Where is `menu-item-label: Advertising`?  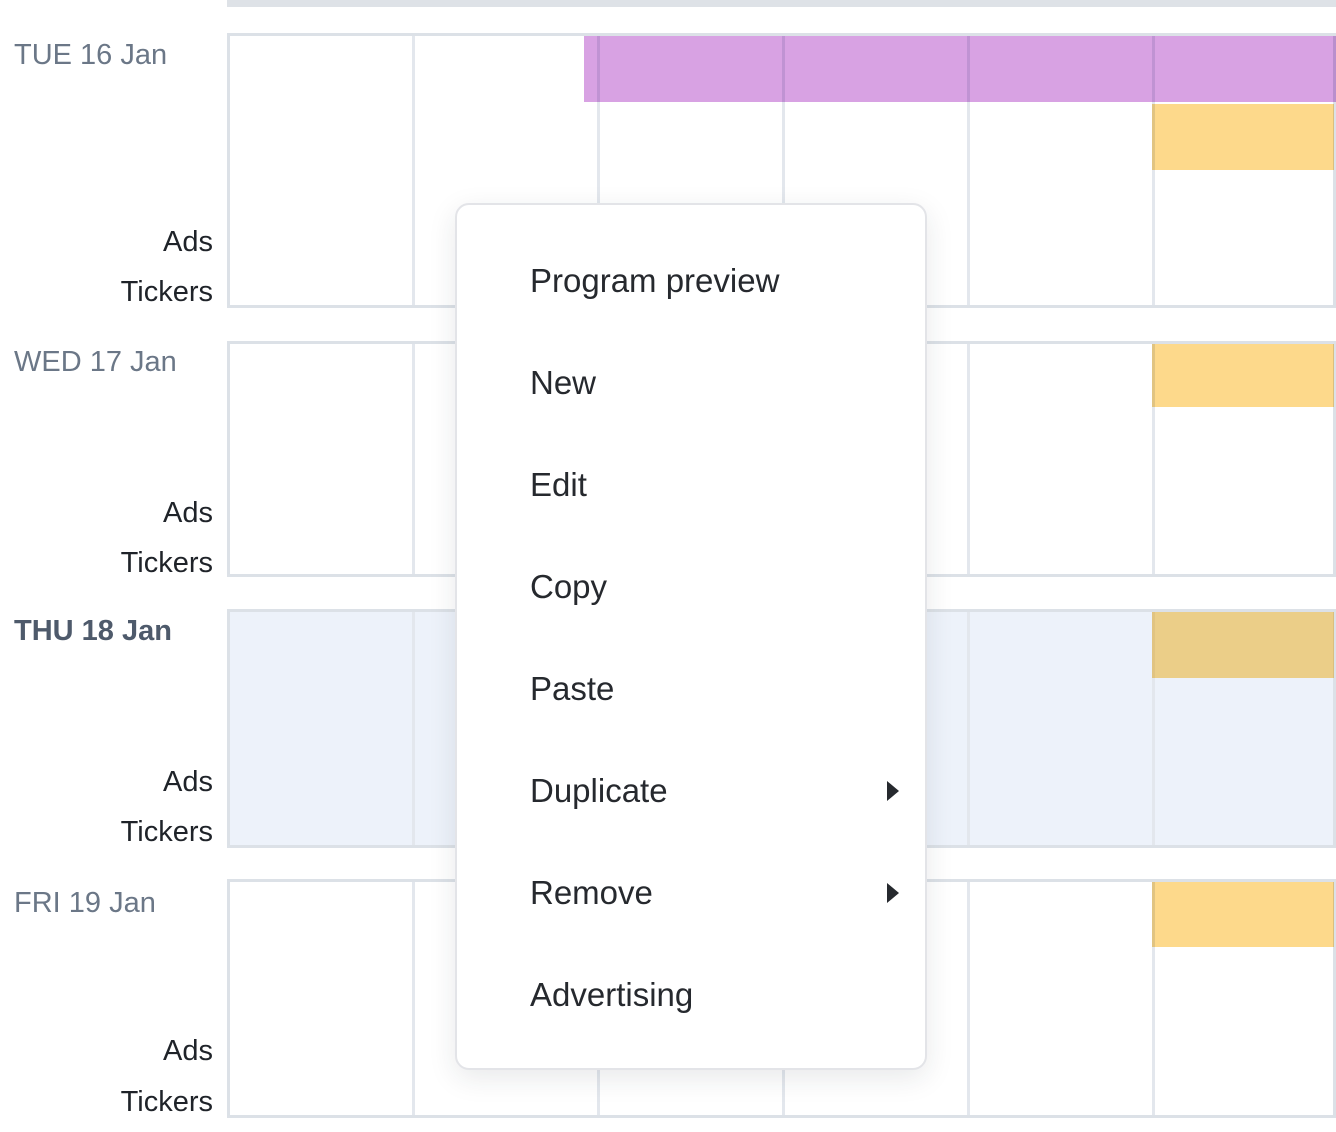
menu-item-label: Advertising is located at coordinates (612, 994).